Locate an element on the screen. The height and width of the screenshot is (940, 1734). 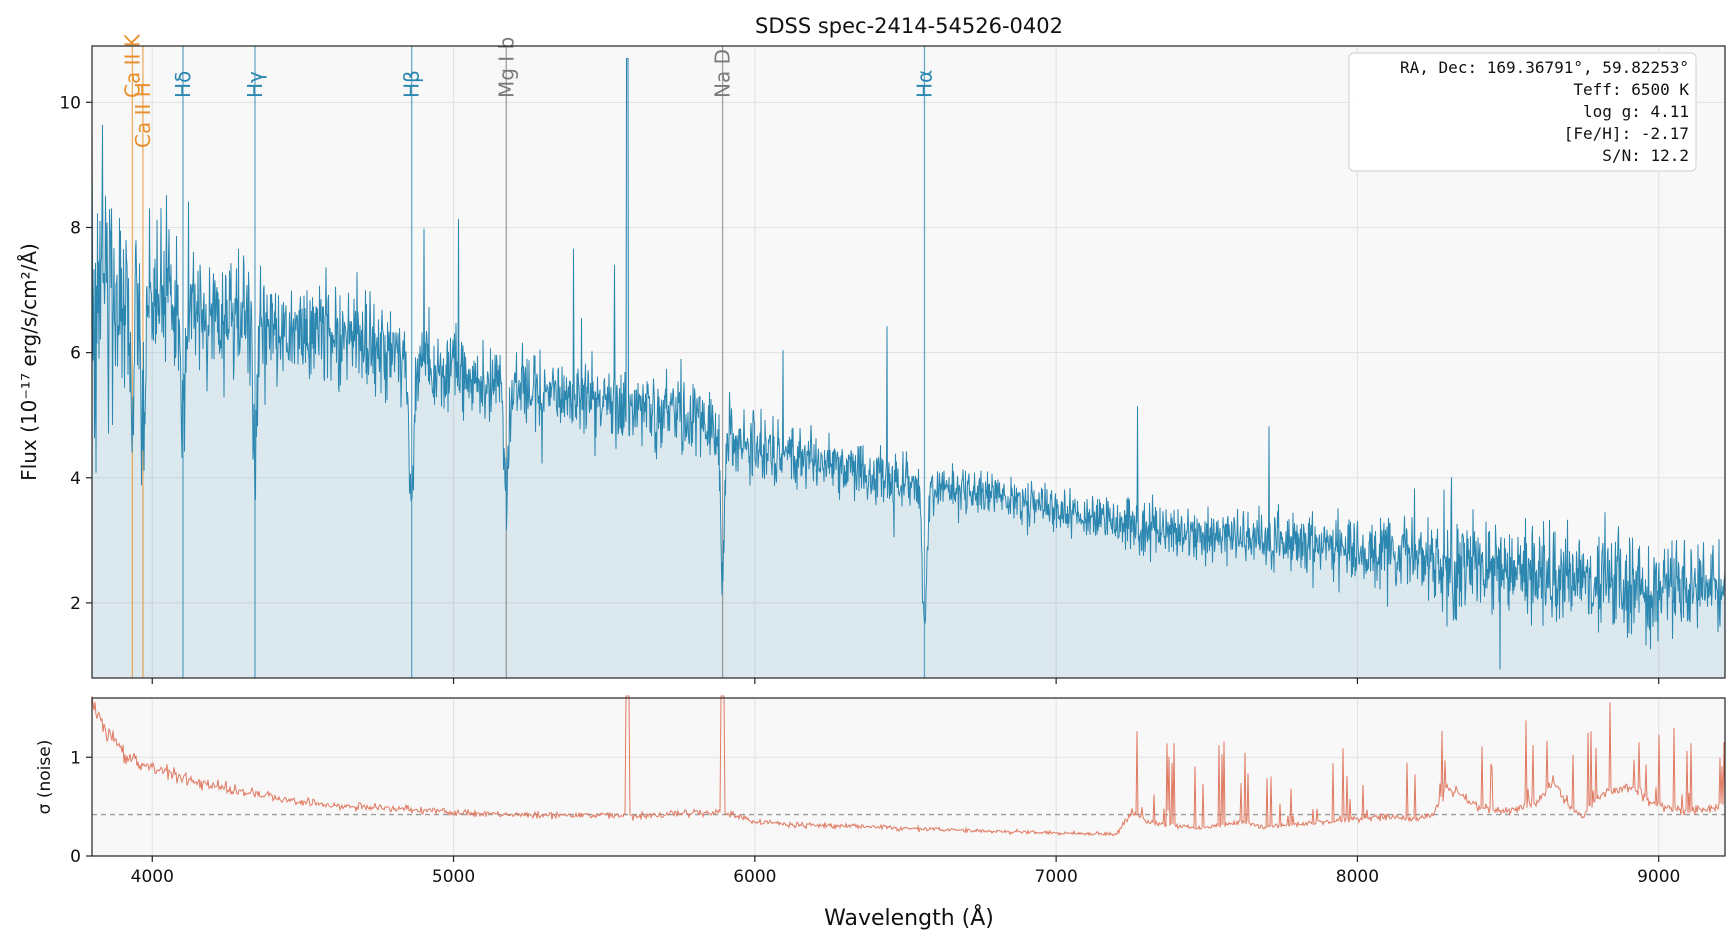
x-tick-label: 6000 is located at coordinates (754, 877).